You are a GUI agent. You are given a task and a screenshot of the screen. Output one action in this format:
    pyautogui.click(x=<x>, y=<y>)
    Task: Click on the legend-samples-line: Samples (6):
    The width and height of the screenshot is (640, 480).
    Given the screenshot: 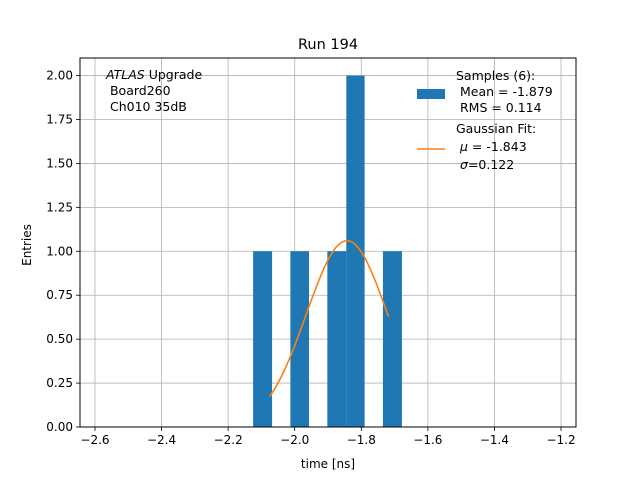 What is the action you would take?
    pyautogui.click(x=495, y=75)
    